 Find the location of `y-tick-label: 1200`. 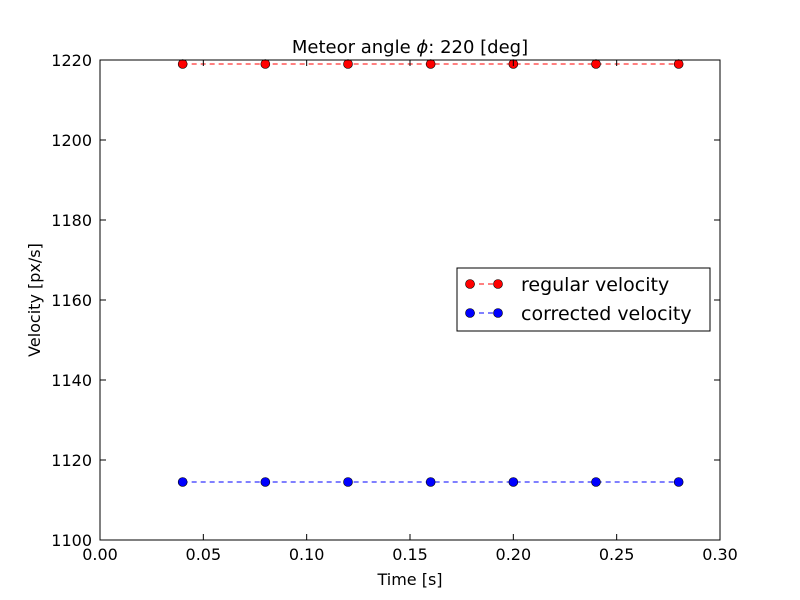

y-tick-label: 1200 is located at coordinates (71, 140).